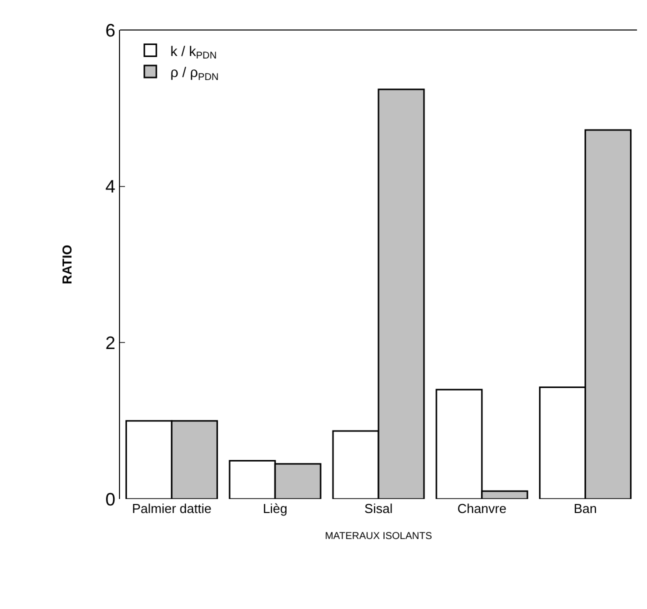  Describe the element at coordinates (110, 342) in the screenshot. I see `y-tick-label: 2` at that location.